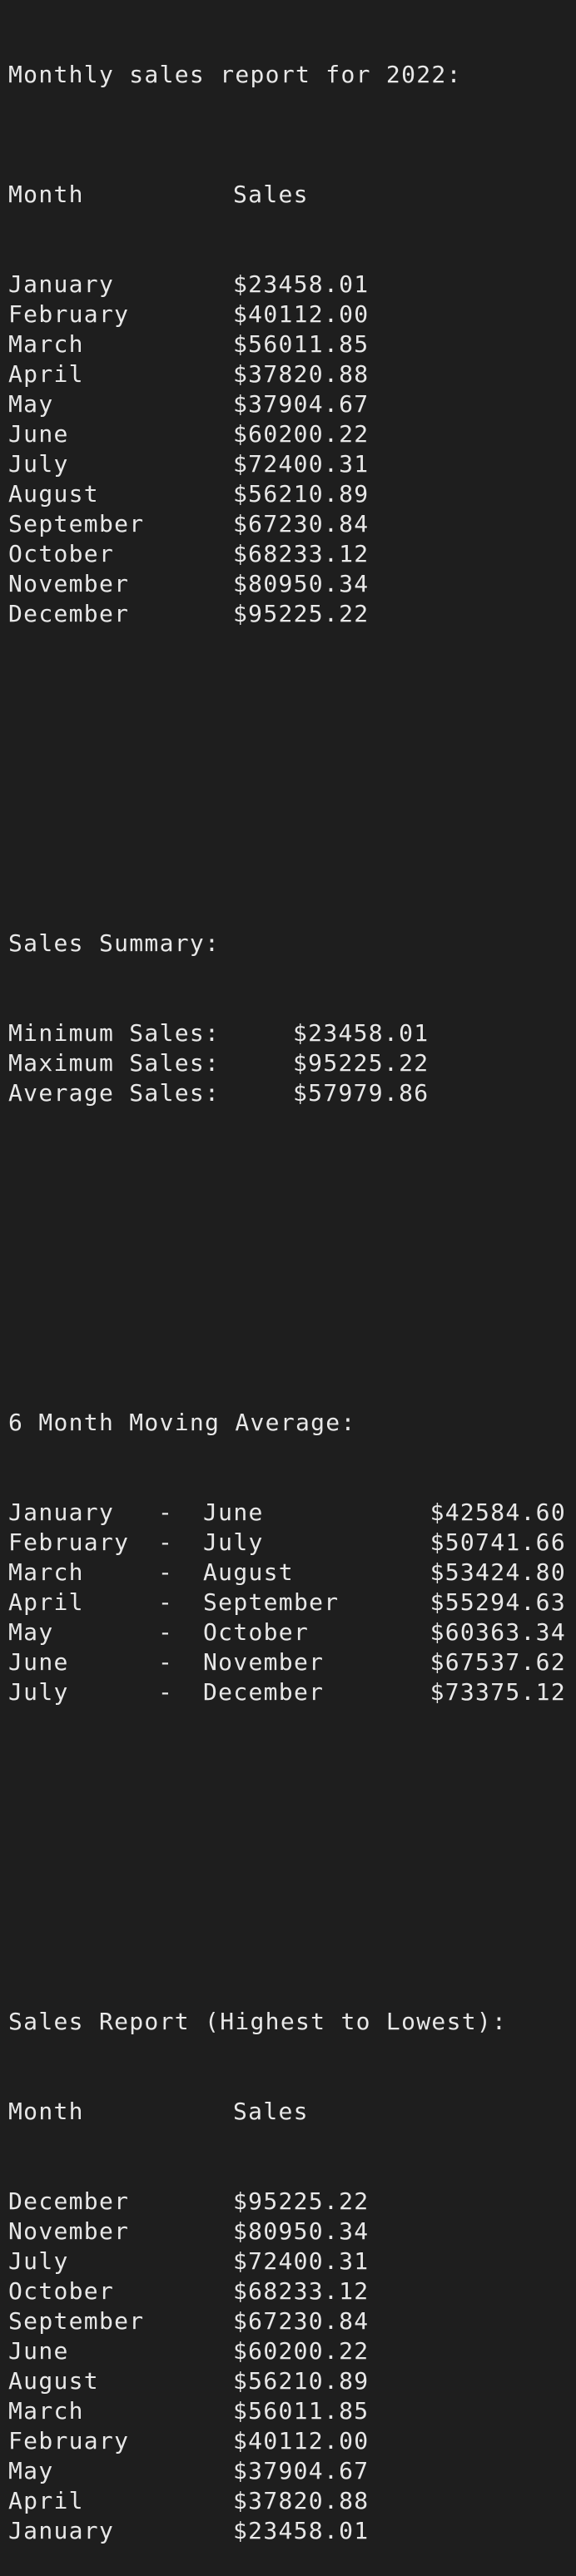 The image size is (576, 2576). I want to click on start-month: January, so click(61, 1513).